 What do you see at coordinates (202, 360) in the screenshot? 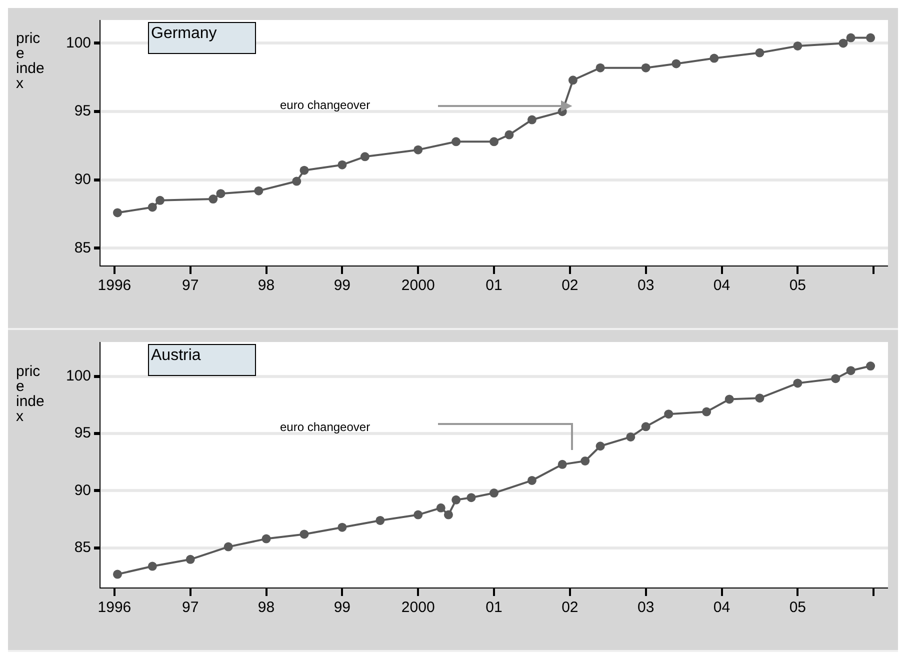
I see `title-box: Austria` at bounding box center [202, 360].